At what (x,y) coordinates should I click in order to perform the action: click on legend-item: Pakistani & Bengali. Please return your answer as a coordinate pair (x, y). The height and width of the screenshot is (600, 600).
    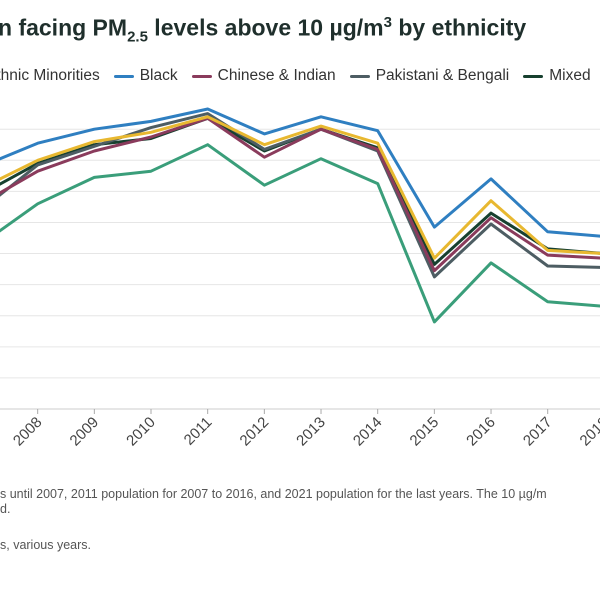
    Looking at the image, I should click on (429, 76).